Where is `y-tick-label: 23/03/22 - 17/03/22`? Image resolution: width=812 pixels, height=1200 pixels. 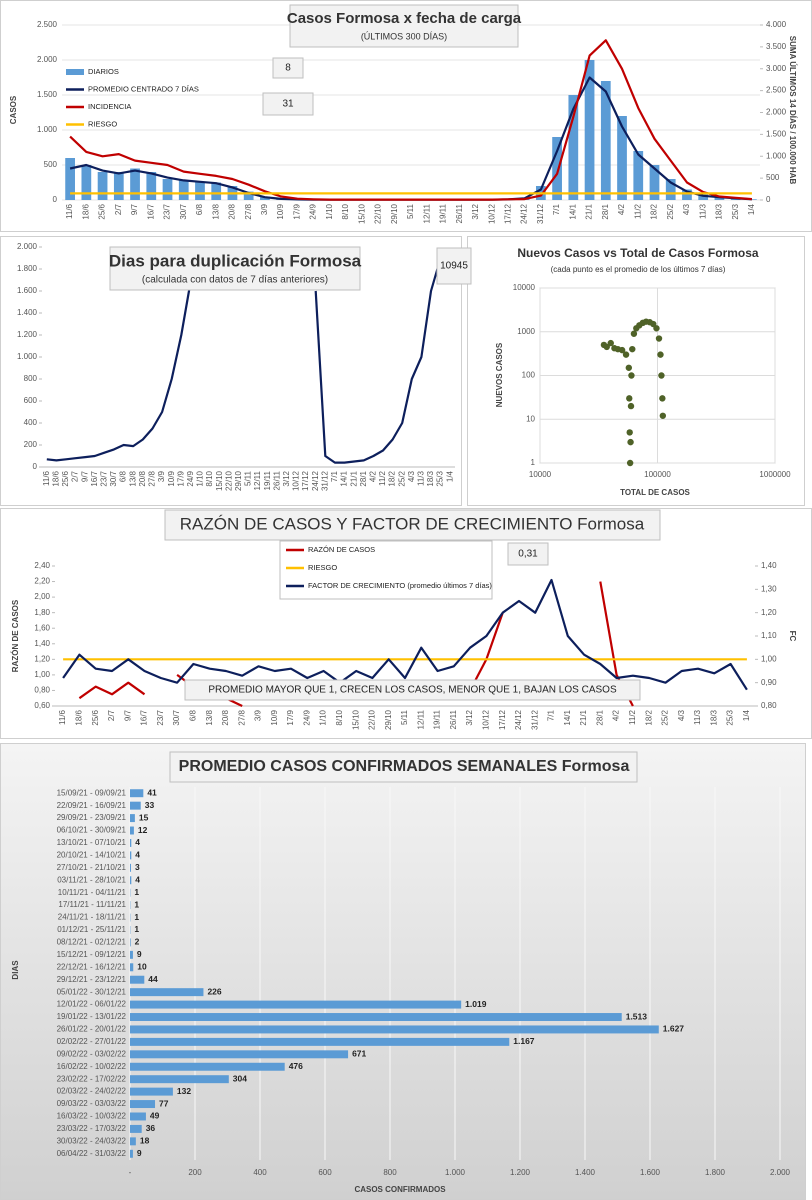 y-tick-label: 23/03/22 - 17/03/22 is located at coordinates (92, 1128).